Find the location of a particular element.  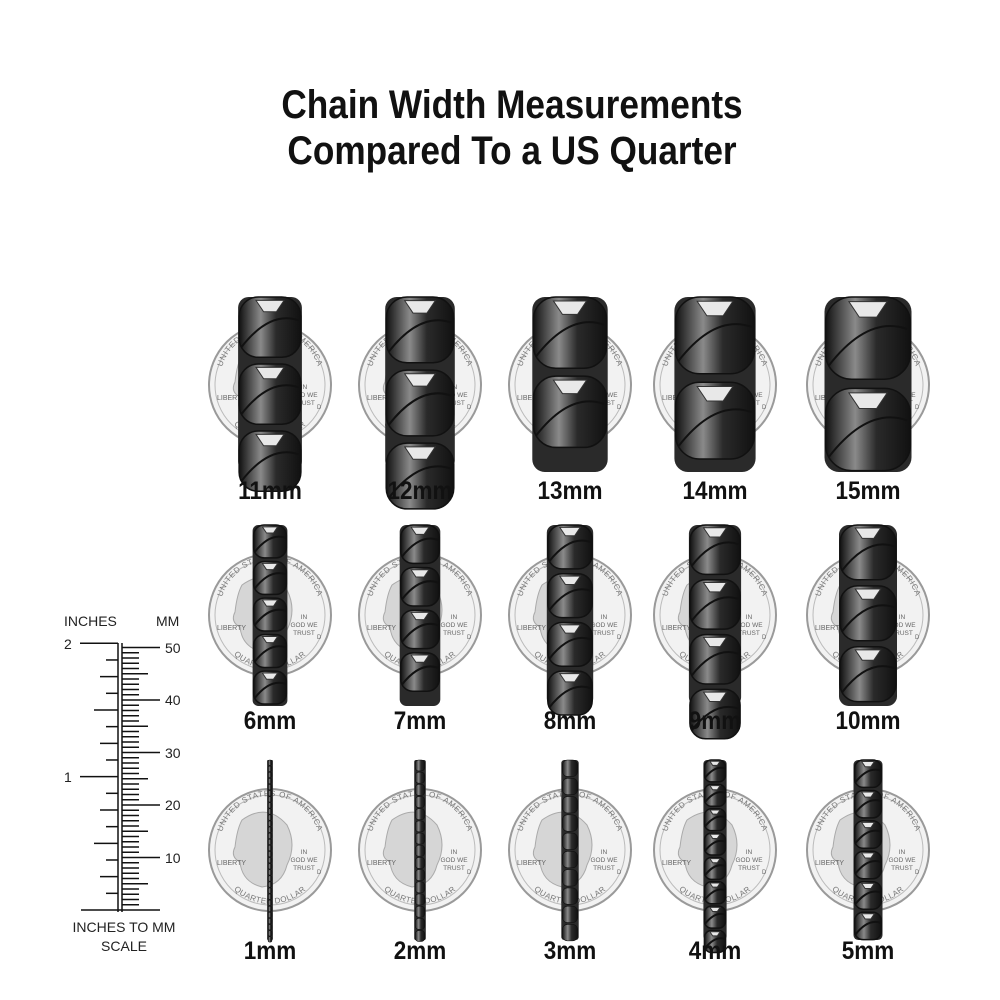

chain-width-label: 11mm is located at coordinates (270, 491).